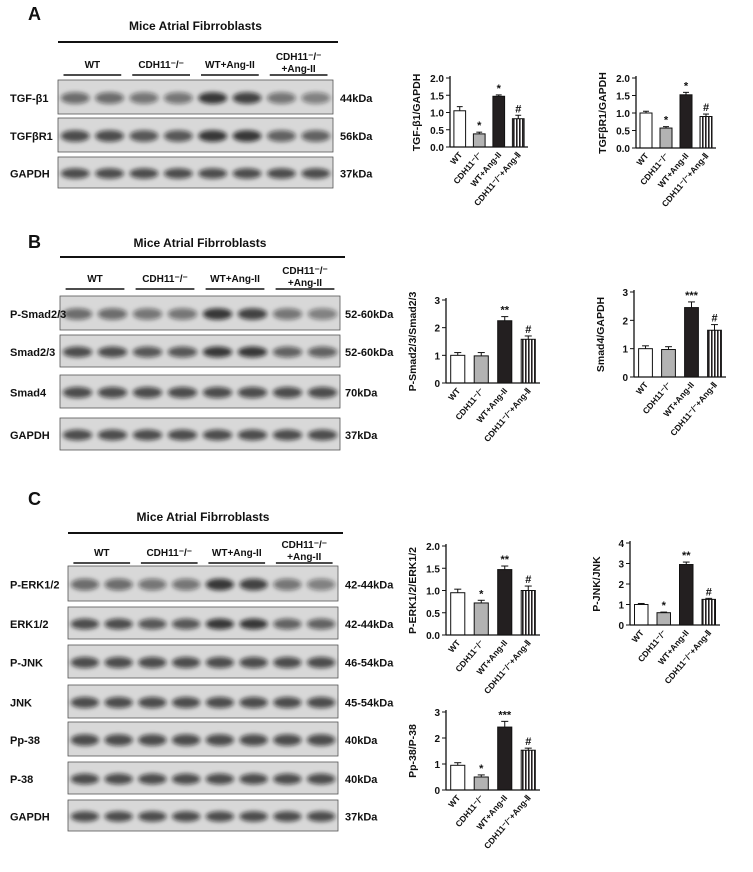 The image size is (753, 872). What do you see at coordinates (369, 664) in the screenshot?
I see `size-label: 46-54kDa` at bounding box center [369, 664].